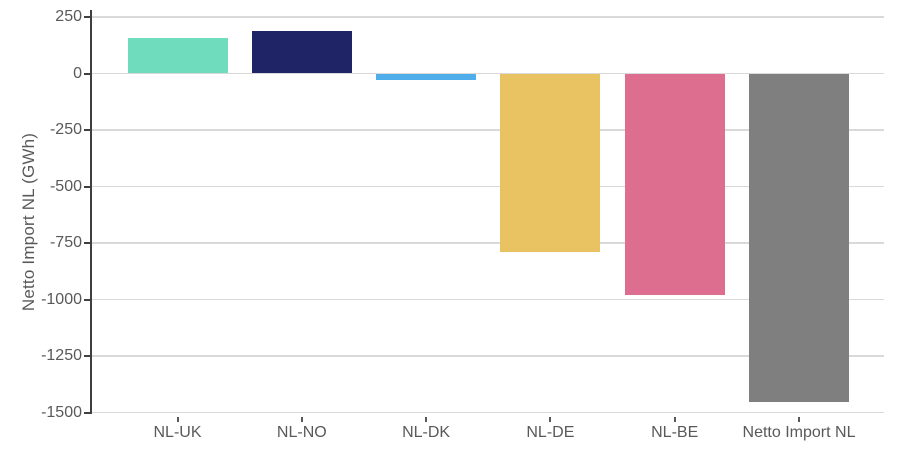 This screenshot has height=462, width=902. Describe the element at coordinates (61, 355) in the screenshot. I see `y-tick-label: -1250` at that location.